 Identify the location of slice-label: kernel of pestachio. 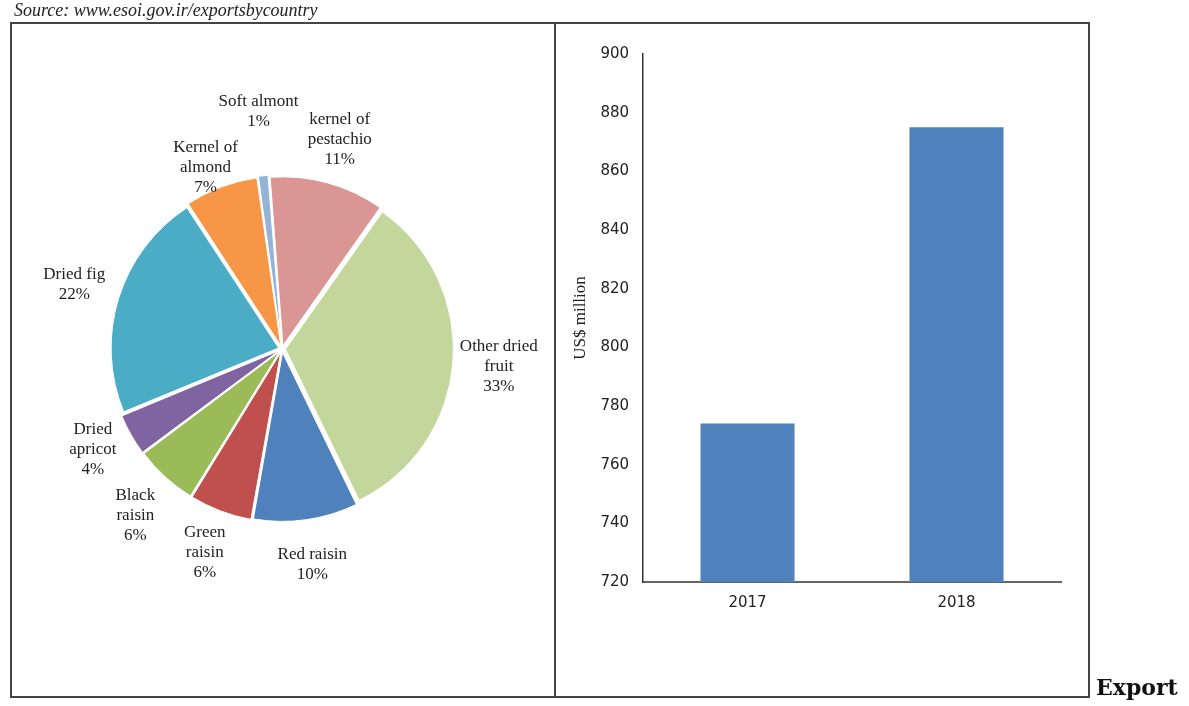
(339, 128).